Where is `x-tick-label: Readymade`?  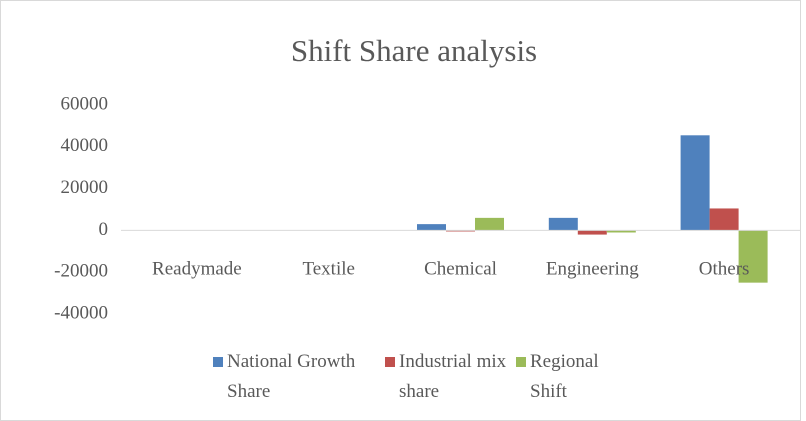
x-tick-label: Readymade is located at coordinates (197, 268).